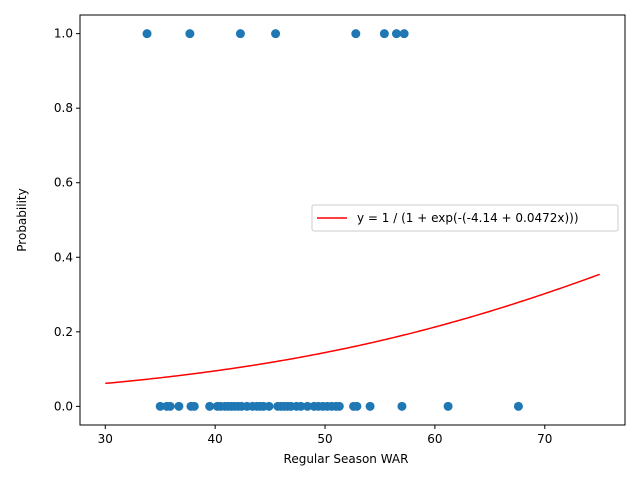  What do you see at coordinates (324, 439) in the screenshot?
I see `x-tick-label: 50` at bounding box center [324, 439].